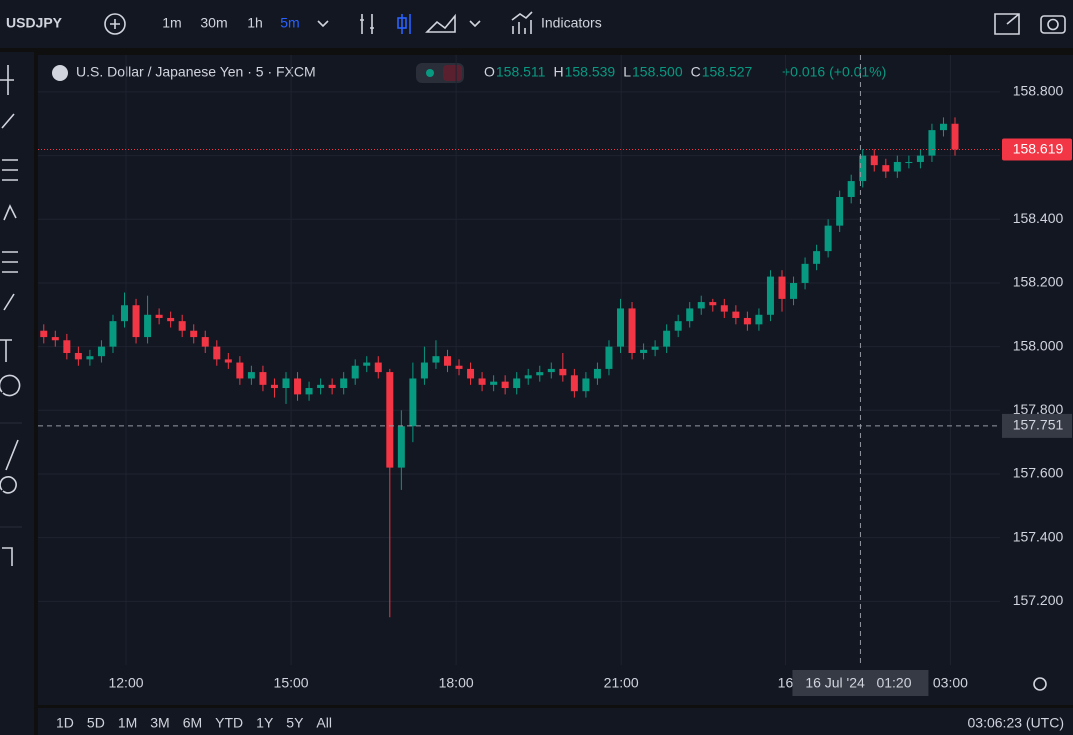  Describe the element at coordinates (1038, 409) in the screenshot. I see `price-label: 157.800` at that location.